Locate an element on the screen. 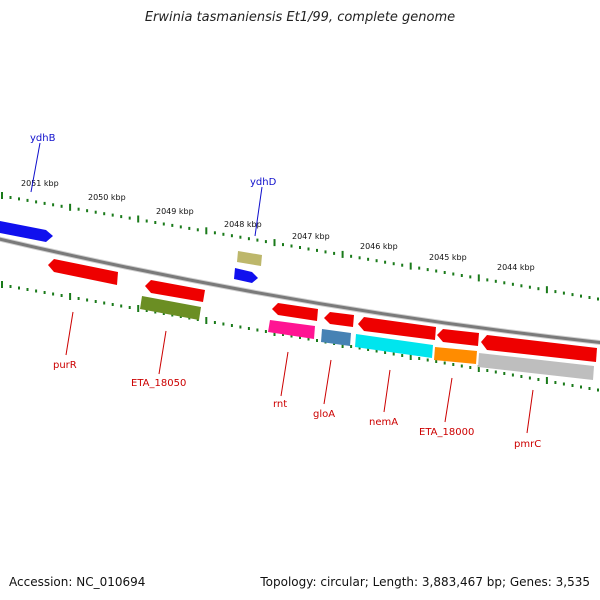  kbp-label: 2050 kbp is located at coordinates (107, 197).